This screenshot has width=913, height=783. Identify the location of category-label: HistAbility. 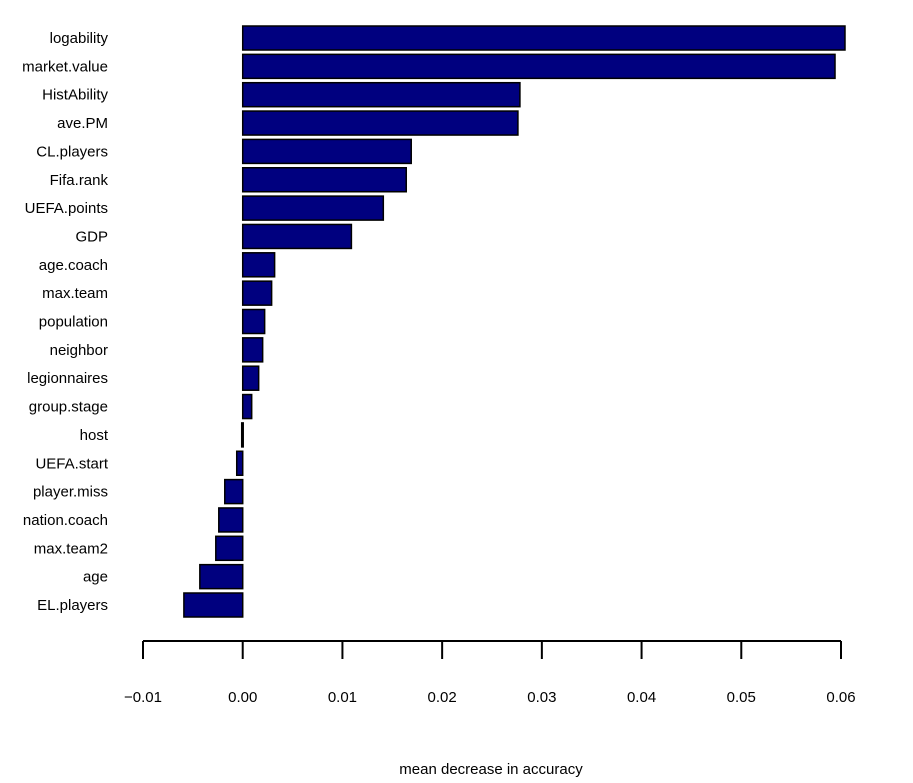
(75, 95).